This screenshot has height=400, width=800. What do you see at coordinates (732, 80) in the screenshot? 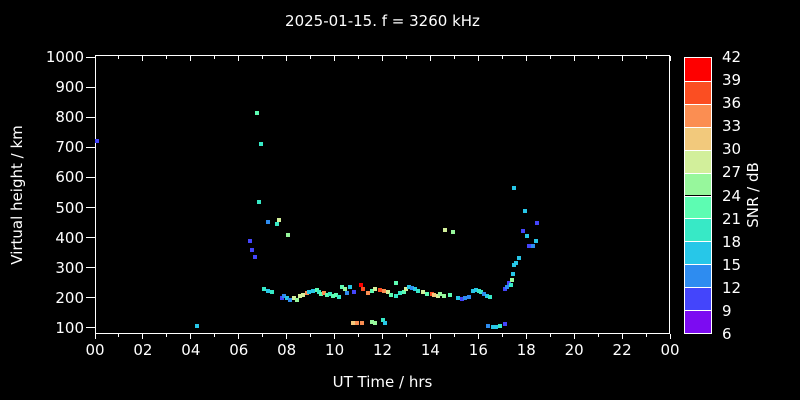
I see `colorbar-tick-label: 39` at bounding box center [732, 80].